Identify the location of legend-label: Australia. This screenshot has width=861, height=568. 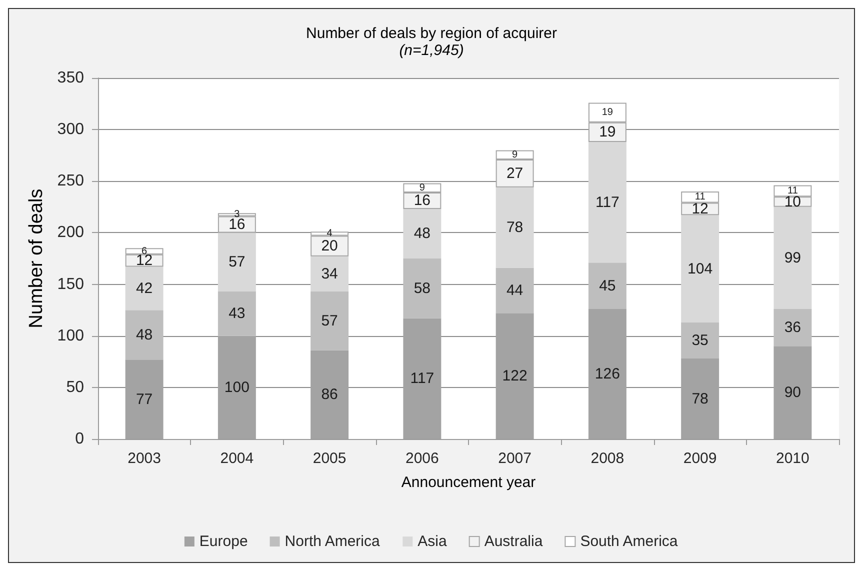
(514, 541).